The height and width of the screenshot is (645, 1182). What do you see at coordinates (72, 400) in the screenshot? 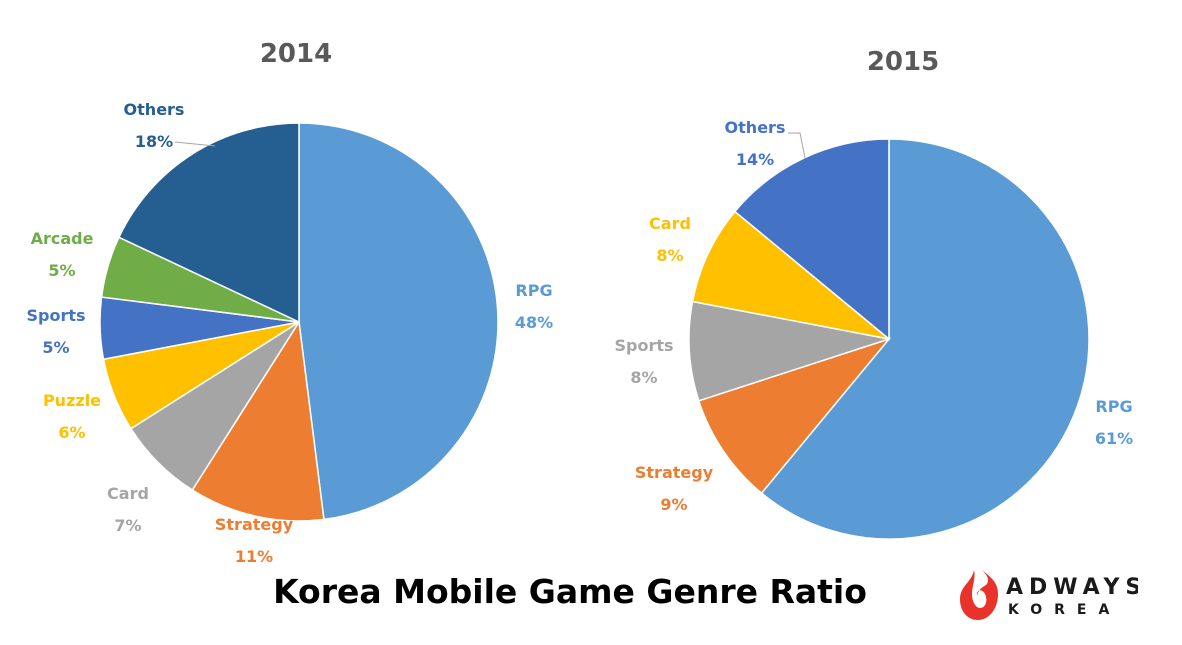
I see `slice-label-puzzle: Puzzle` at bounding box center [72, 400].